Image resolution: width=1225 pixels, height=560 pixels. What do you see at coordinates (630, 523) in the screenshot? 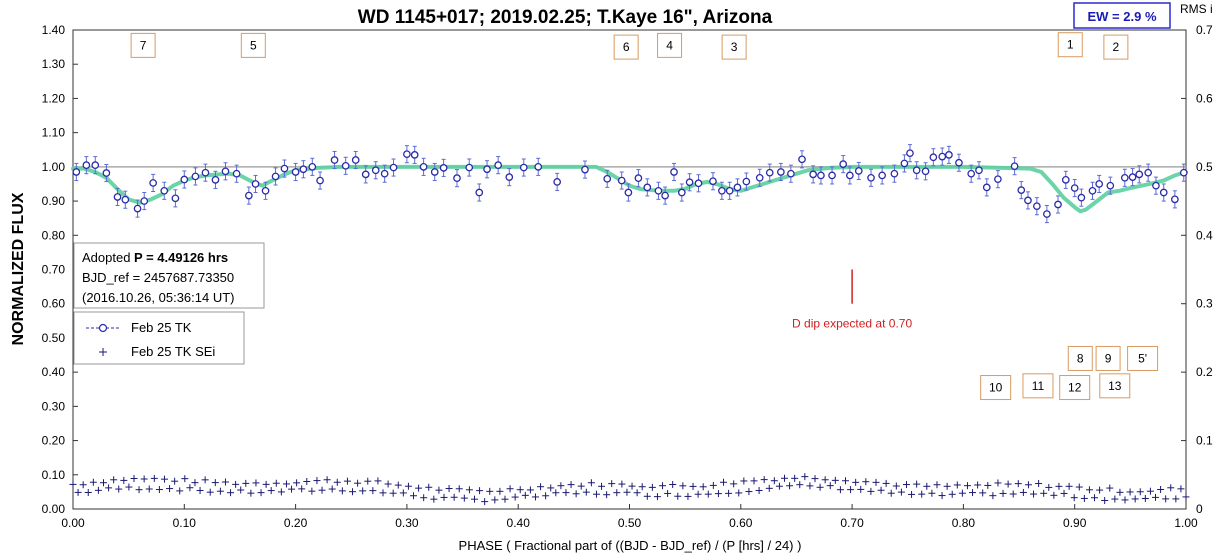
I see `x-tick-label: 0.50` at bounding box center [630, 523].